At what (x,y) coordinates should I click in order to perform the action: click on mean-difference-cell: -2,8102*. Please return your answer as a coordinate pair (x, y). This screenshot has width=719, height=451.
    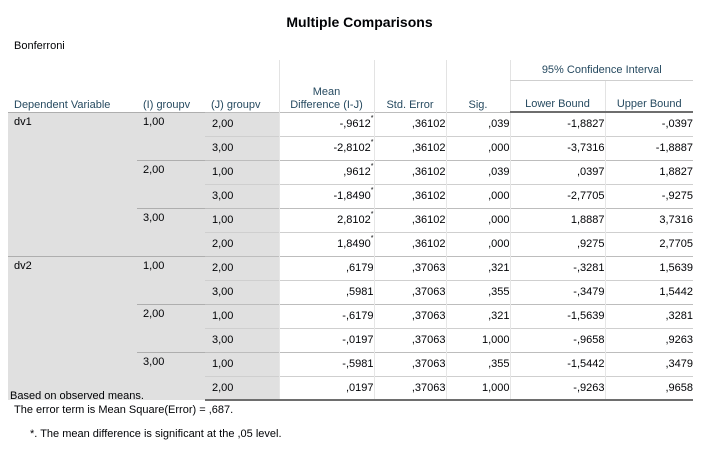
    Looking at the image, I should click on (326, 147).